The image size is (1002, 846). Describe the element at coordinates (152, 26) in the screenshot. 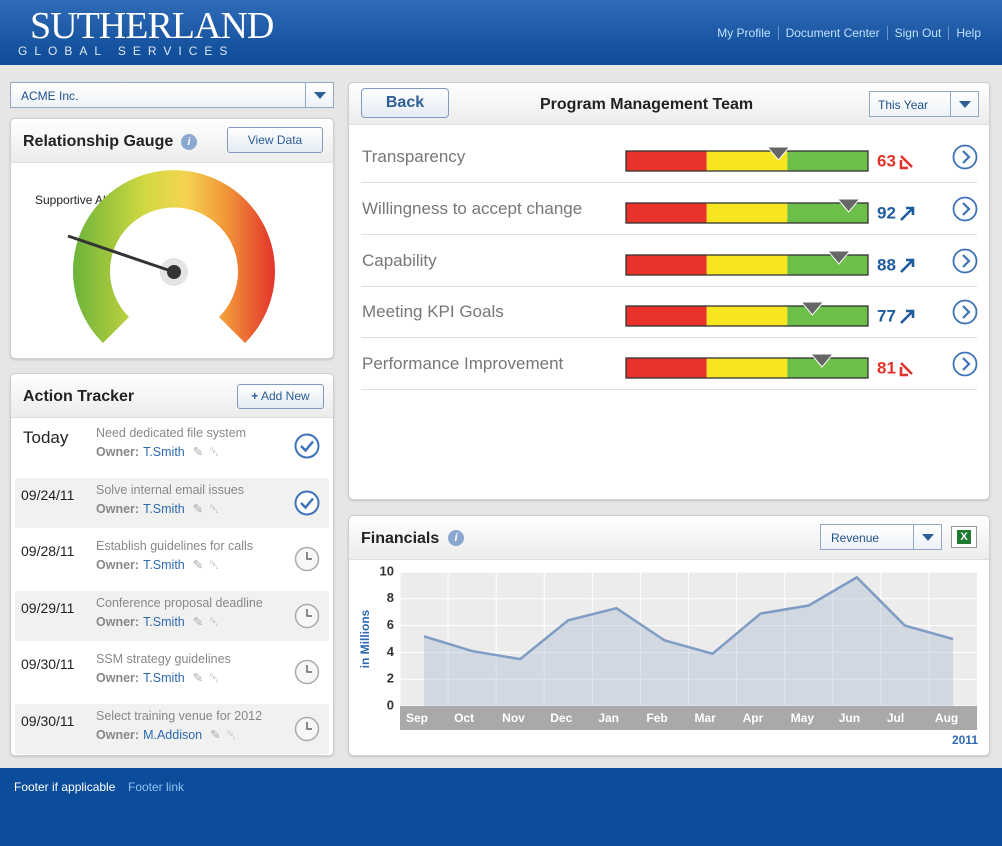

I see `logo: SUTHERLAND` at that location.